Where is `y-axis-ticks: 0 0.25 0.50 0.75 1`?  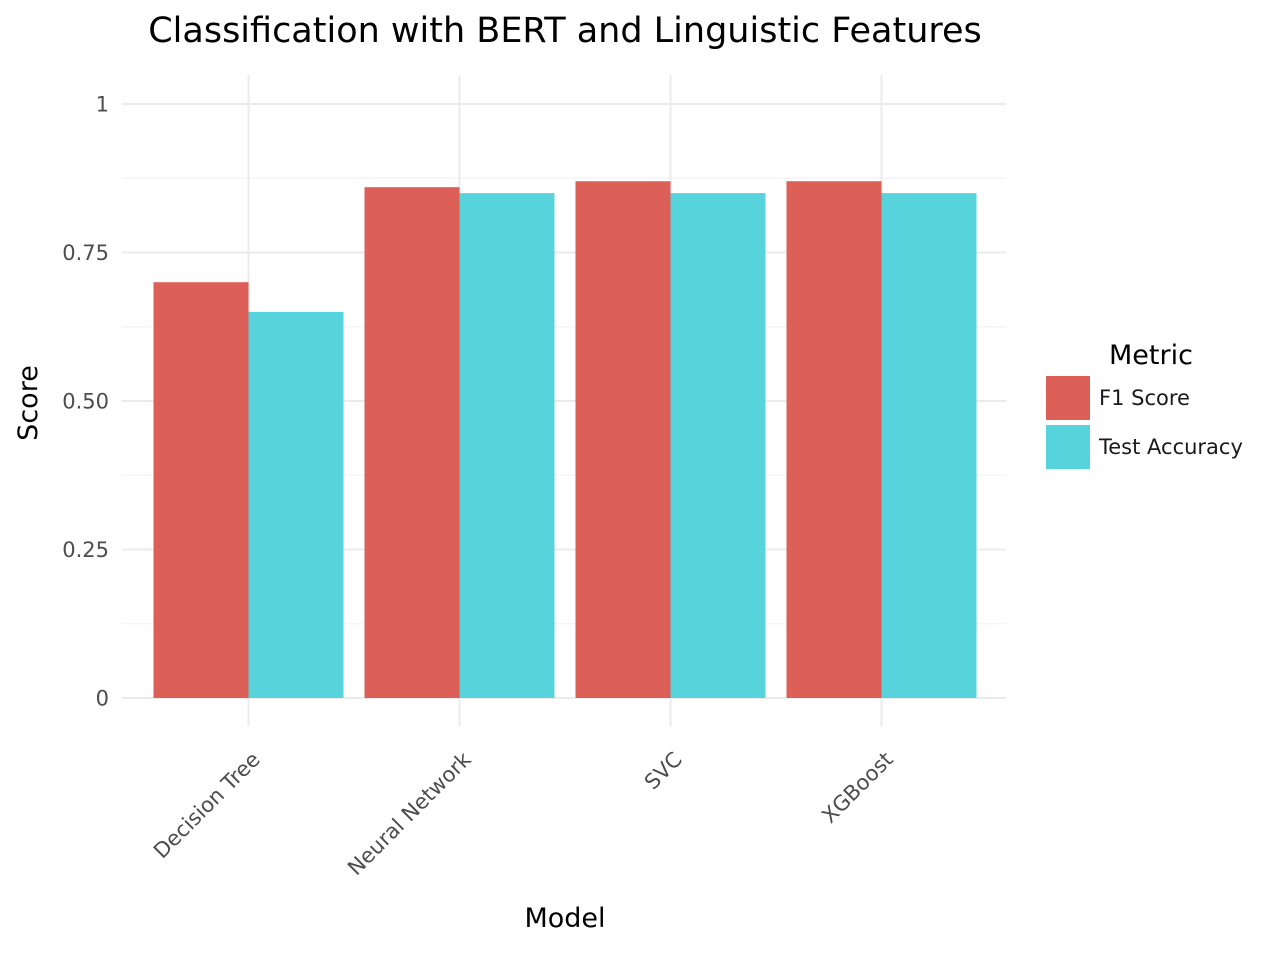
y-axis-ticks: 0 0.25 0.50 0.75 1 is located at coordinates (85, 402).